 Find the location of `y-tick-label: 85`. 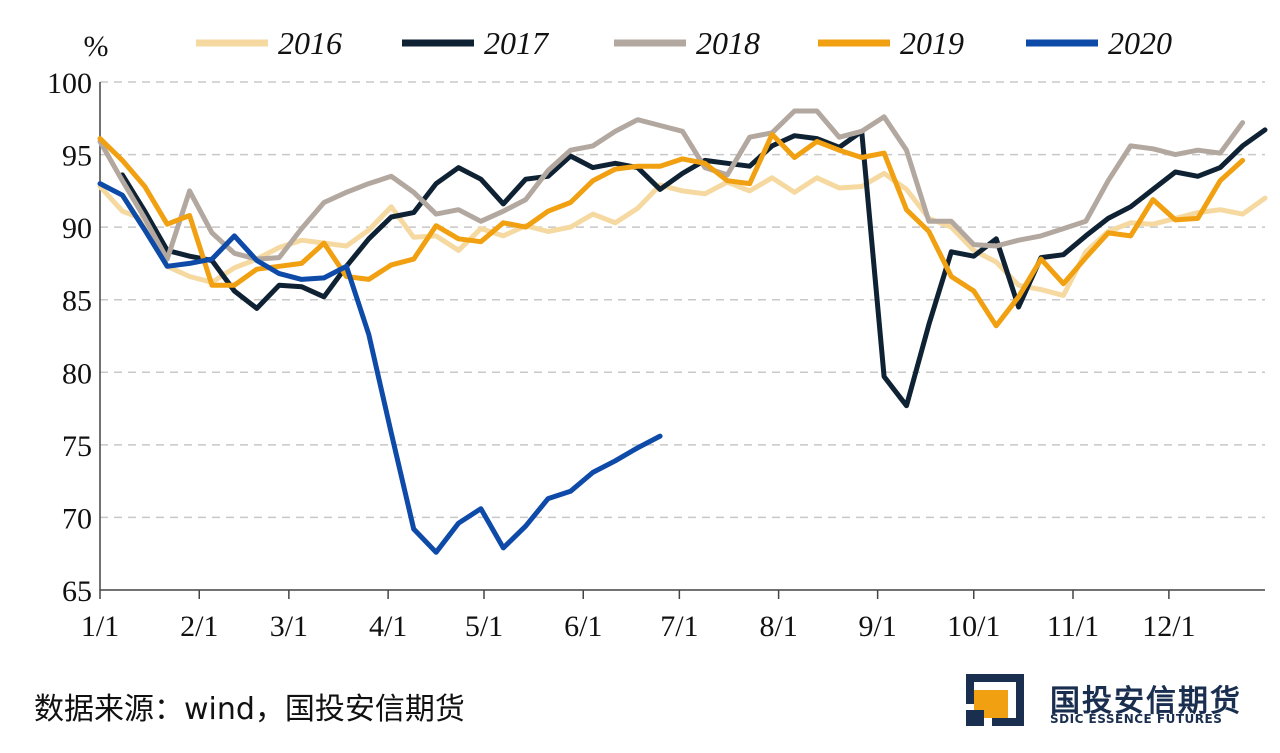

y-tick-label: 85 is located at coordinates (77, 301).